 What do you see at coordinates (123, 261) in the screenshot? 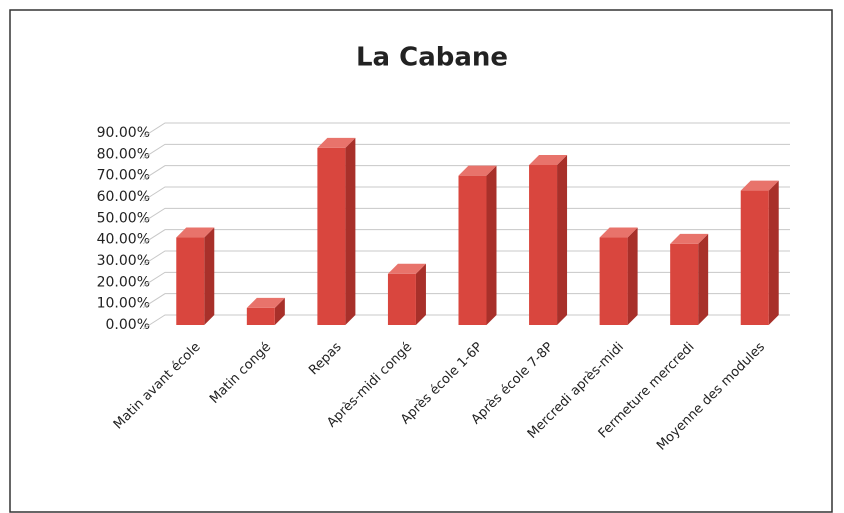
I see `y-tick-label: 30.00%` at bounding box center [123, 261].